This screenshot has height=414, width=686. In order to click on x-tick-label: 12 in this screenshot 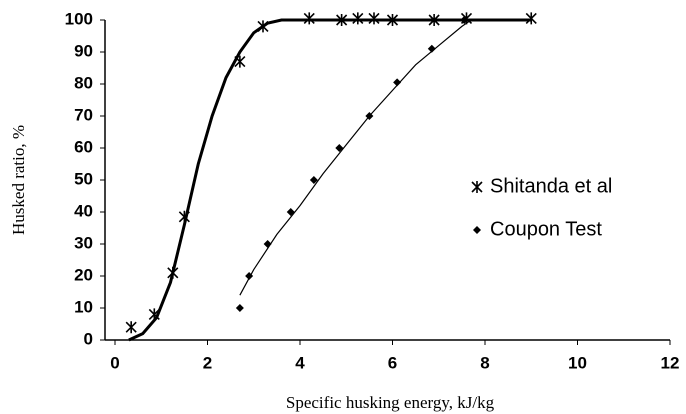, I will do `click(670, 362)`.